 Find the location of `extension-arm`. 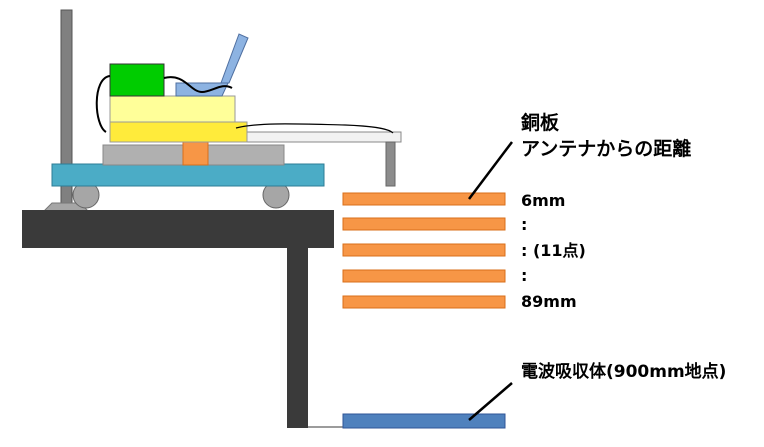

extension-arm is located at coordinates (323, 137).